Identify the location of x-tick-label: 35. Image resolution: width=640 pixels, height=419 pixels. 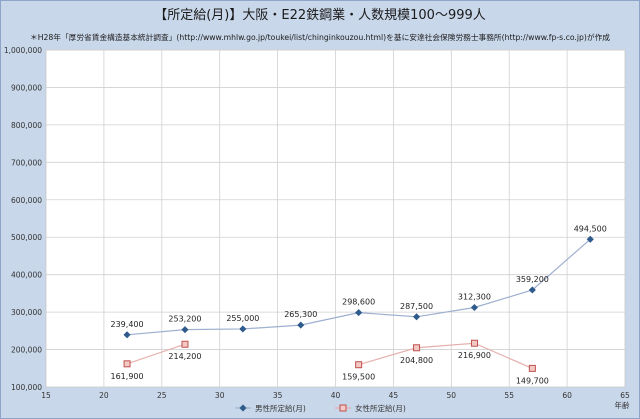
(278, 395).